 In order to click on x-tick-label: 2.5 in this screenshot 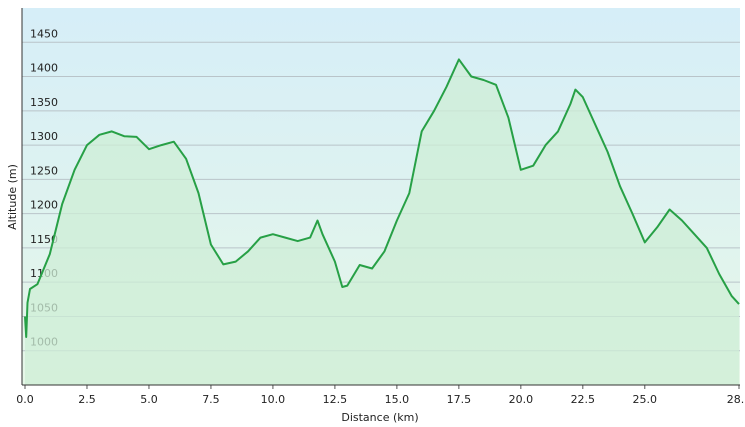, I will do `click(87, 399)`.